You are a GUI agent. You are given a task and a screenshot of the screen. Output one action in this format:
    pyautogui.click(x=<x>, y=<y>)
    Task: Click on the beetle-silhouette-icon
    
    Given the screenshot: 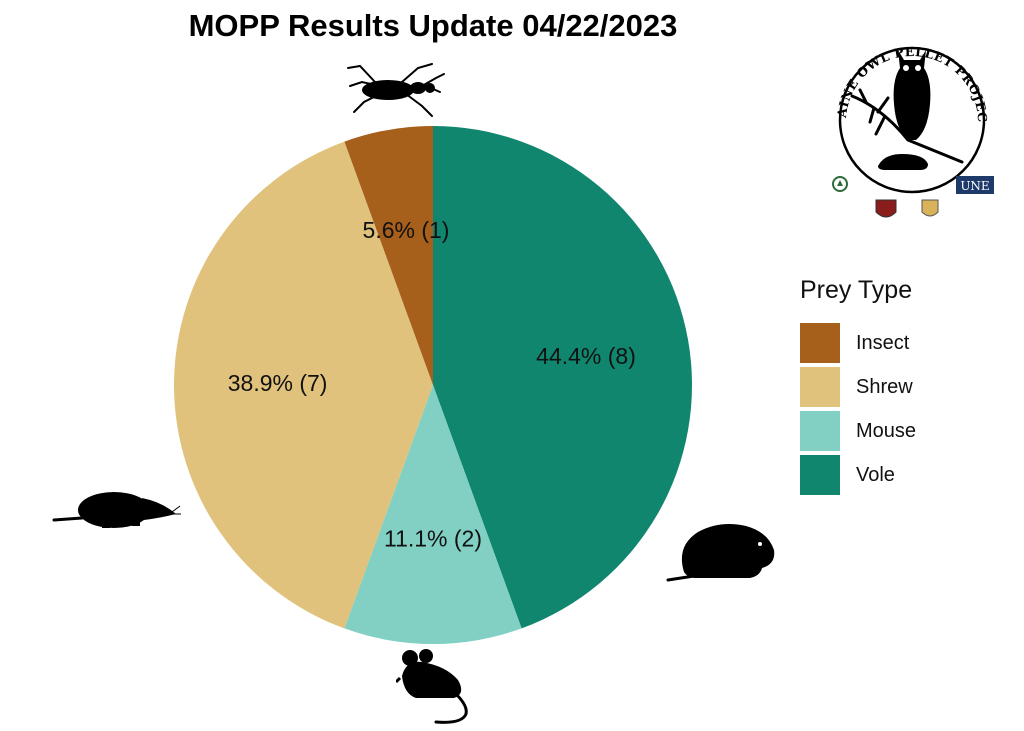 What is the action you would take?
    pyautogui.click(x=396, y=90)
    